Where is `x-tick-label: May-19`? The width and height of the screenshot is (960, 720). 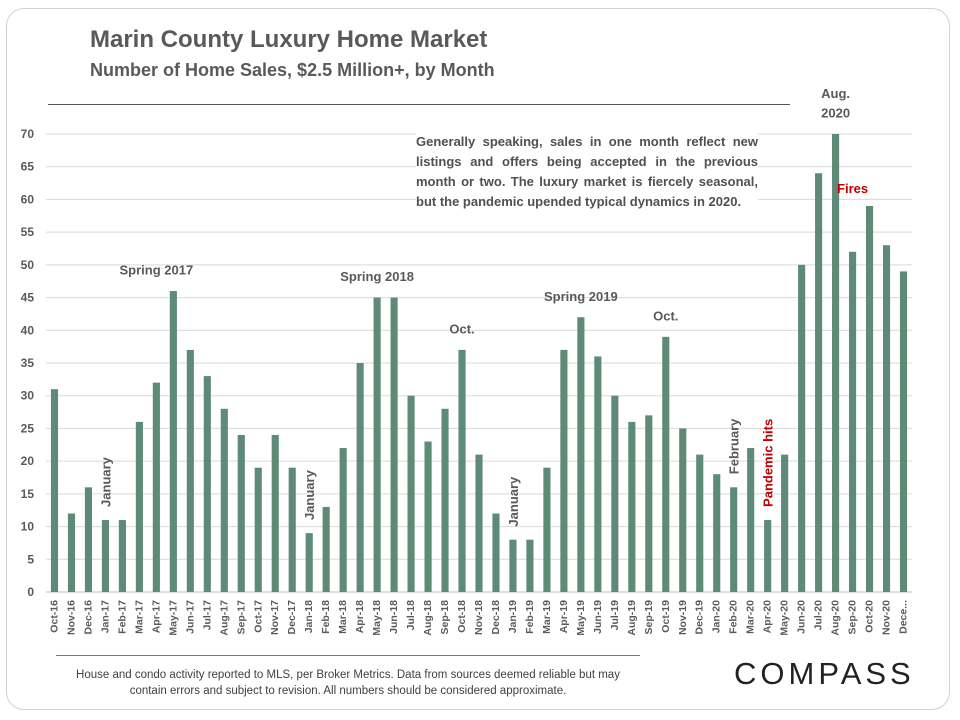
x-tick-label: May-19 is located at coordinates (581, 618).